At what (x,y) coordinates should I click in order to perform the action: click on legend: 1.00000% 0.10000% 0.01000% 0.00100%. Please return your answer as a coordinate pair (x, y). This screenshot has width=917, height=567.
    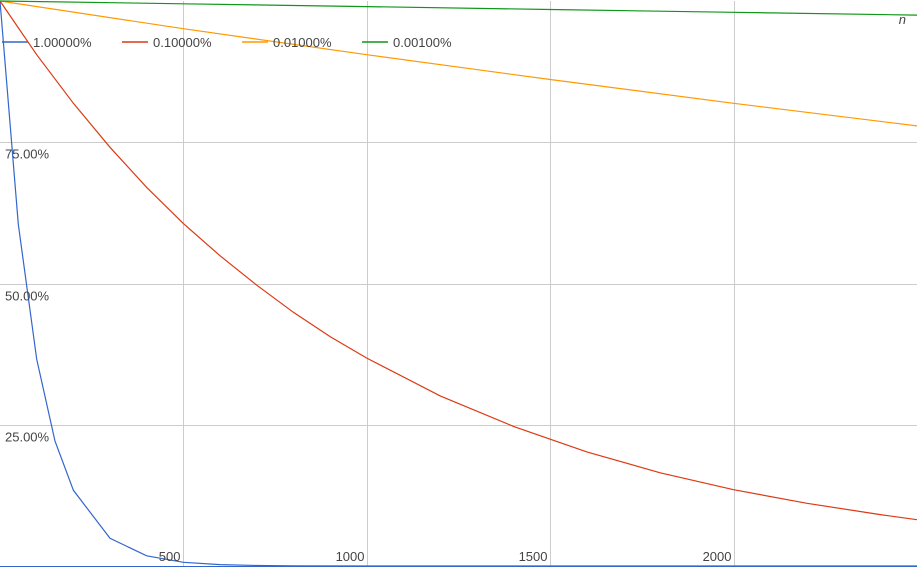
    Looking at the image, I should click on (227, 42).